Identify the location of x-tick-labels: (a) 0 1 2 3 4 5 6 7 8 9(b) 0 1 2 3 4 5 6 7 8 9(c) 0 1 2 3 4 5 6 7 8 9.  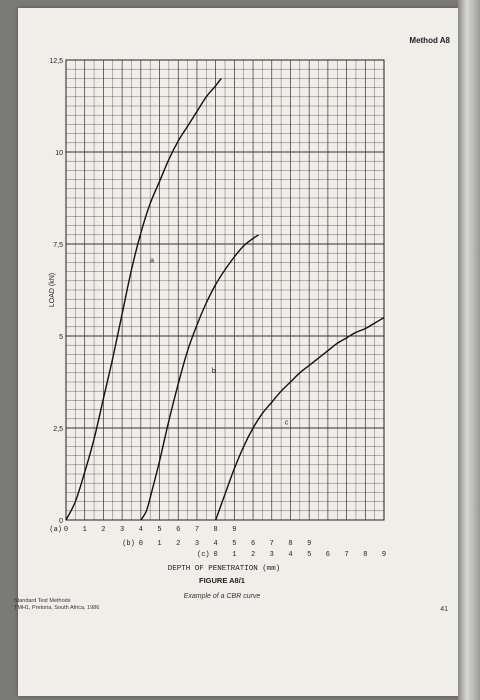
(217, 542).